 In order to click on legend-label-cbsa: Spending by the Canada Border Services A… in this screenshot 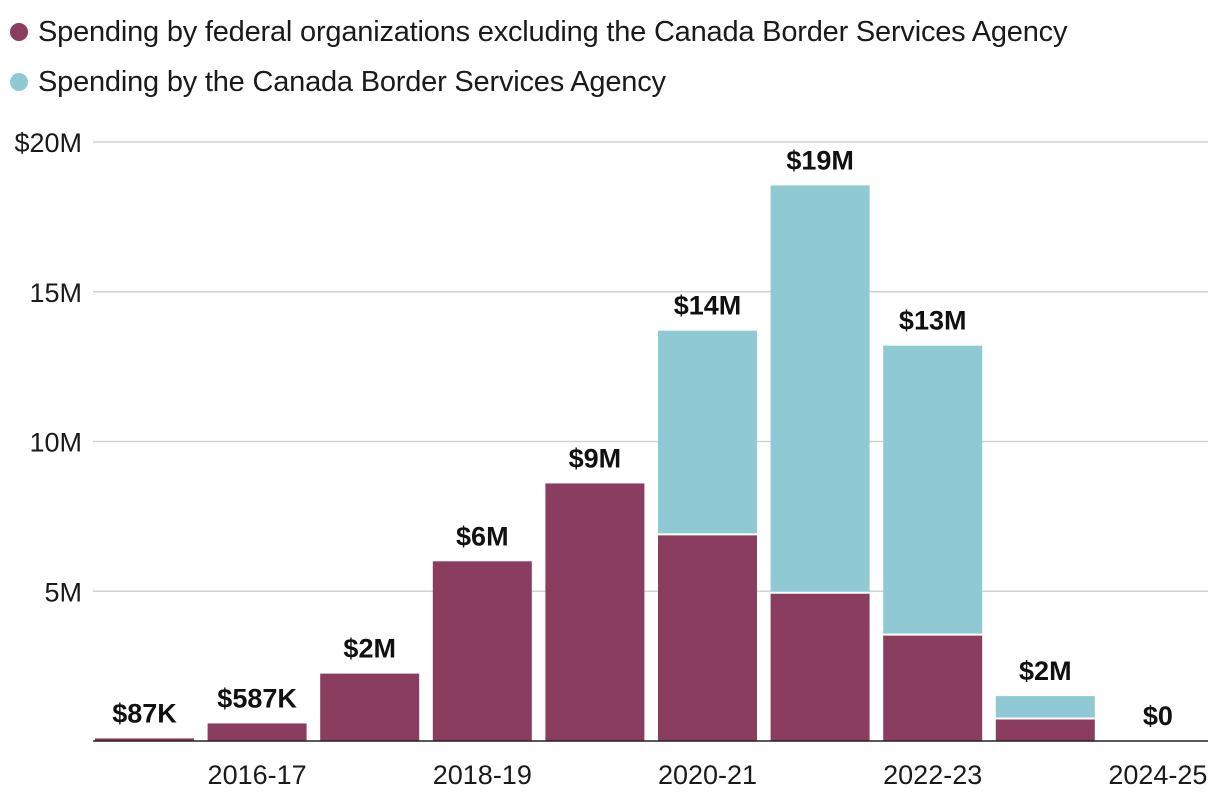, I will do `click(352, 81)`.